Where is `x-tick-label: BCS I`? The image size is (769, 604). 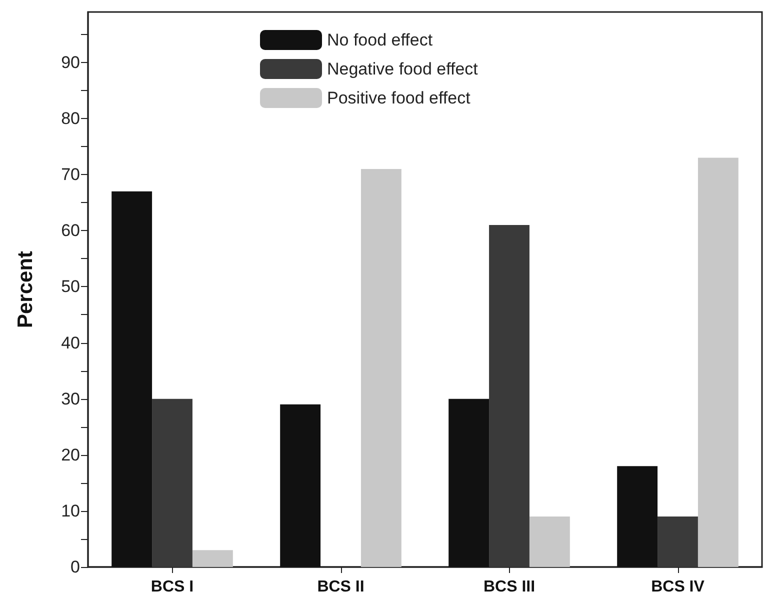
x-tick-label: BCS I is located at coordinates (172, 587).